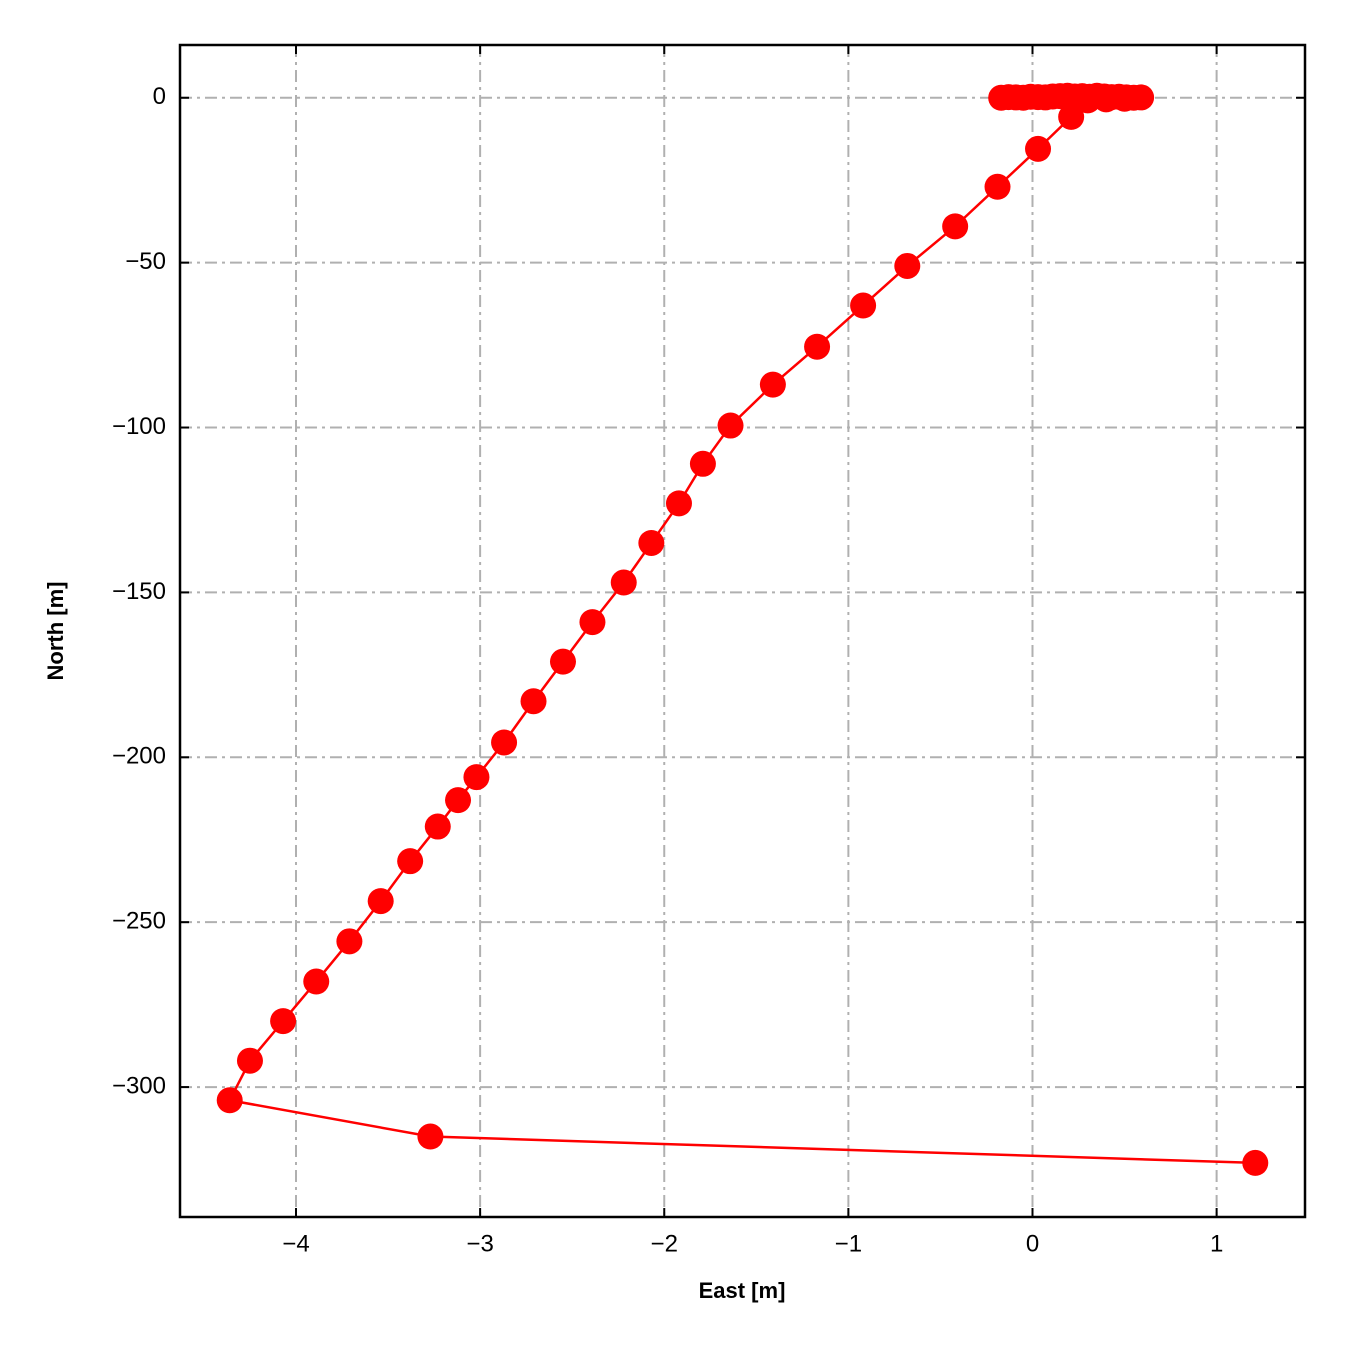 This screenshot has width=1350, height=1350. What do you see at coordinates (139, 426) in the screenshot?
I see `y-tick-label: −100` at bounding box center [139, 426].